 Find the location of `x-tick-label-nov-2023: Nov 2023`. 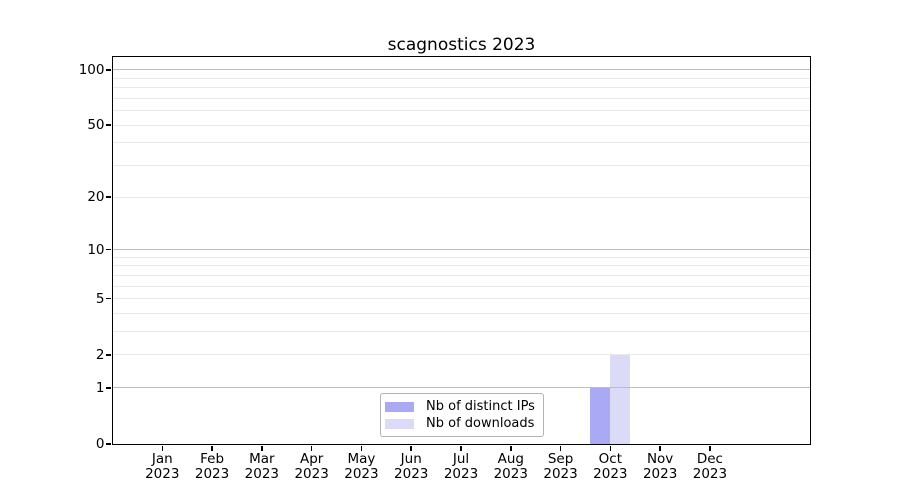

x-tick-label-nov-2023: Nov 2023 is located at coordinates (660, 466).